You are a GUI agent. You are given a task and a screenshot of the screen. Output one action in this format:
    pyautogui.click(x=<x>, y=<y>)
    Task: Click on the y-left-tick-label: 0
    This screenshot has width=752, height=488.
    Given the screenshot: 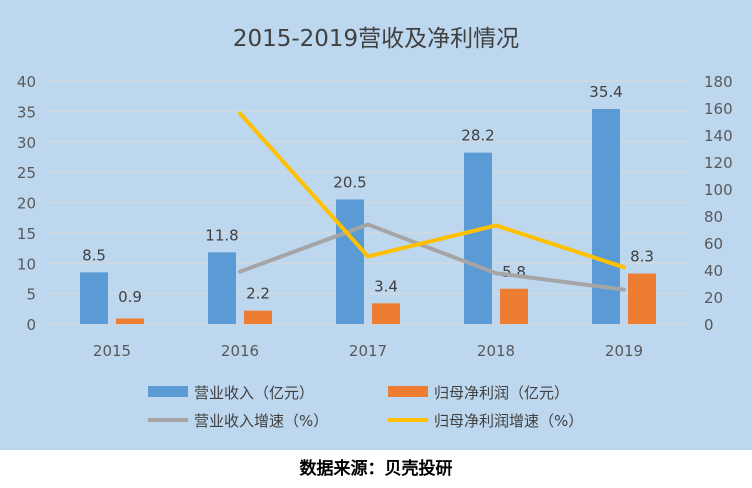 What is the action you would take?
    pyautogui.click(x=31, y=325)
    